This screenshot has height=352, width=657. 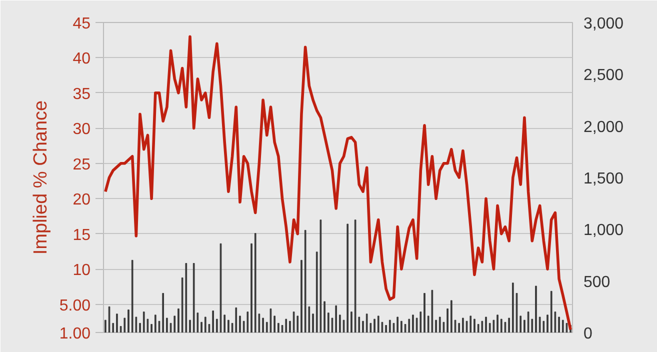 What do you see at coordinates (81, 94) in the screenshot?
I see `y-tick-label: 35` at bounding box center [81, 94].